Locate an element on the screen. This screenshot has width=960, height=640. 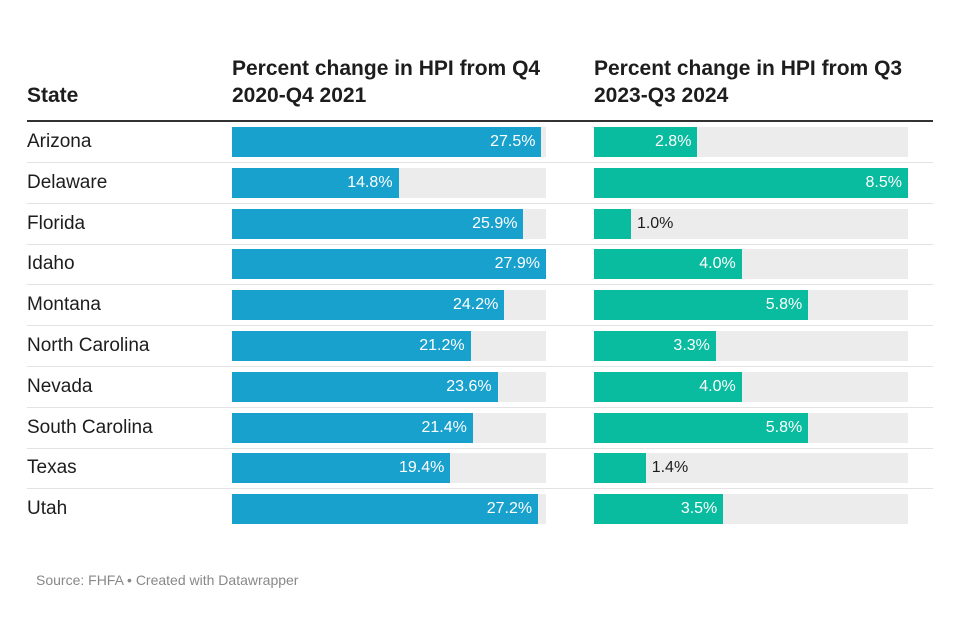
table-row: Nevada 23.6% 4.0% is located at coordinates (480, 387).